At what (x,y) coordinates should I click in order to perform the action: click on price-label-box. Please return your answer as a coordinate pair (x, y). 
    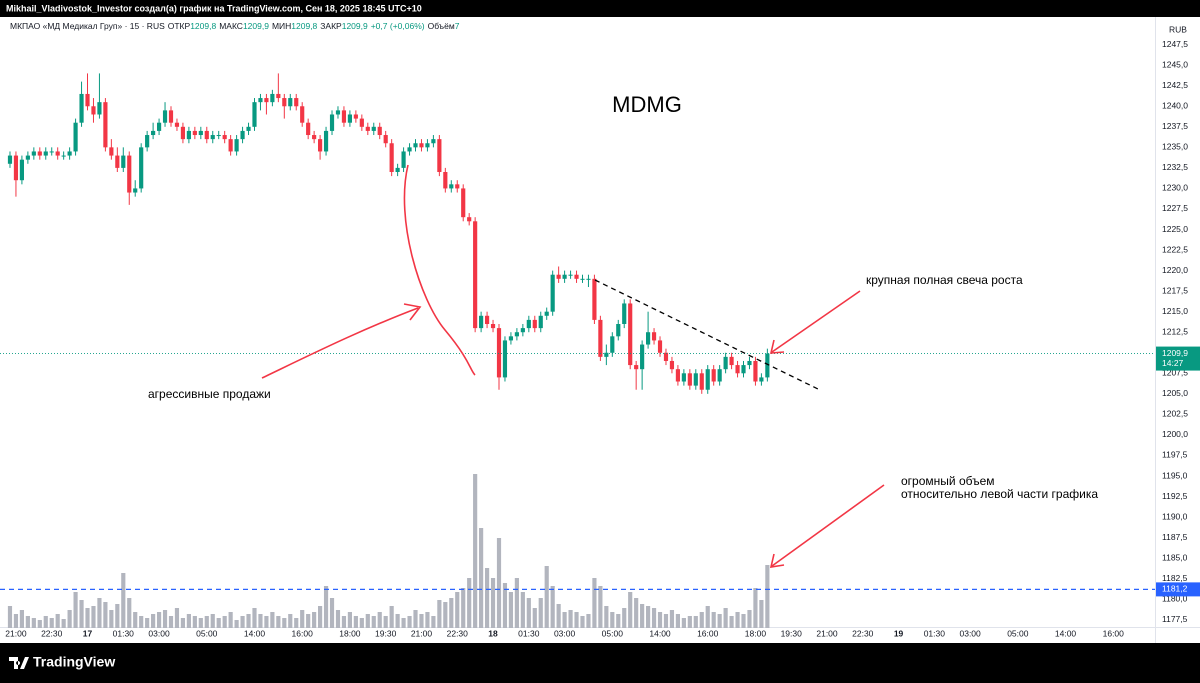
    Looking at the image, I should click on (1178, 589).